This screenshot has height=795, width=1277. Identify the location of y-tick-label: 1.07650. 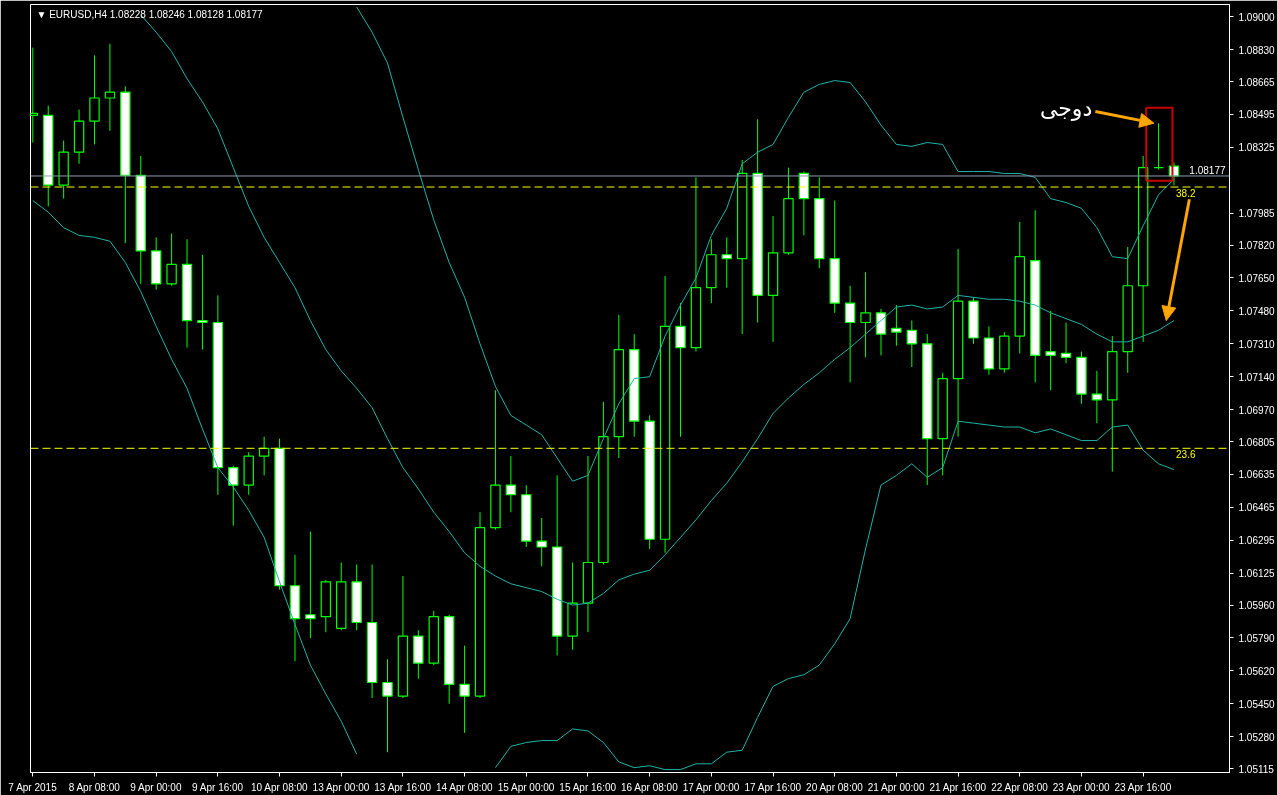
(1257, 278).